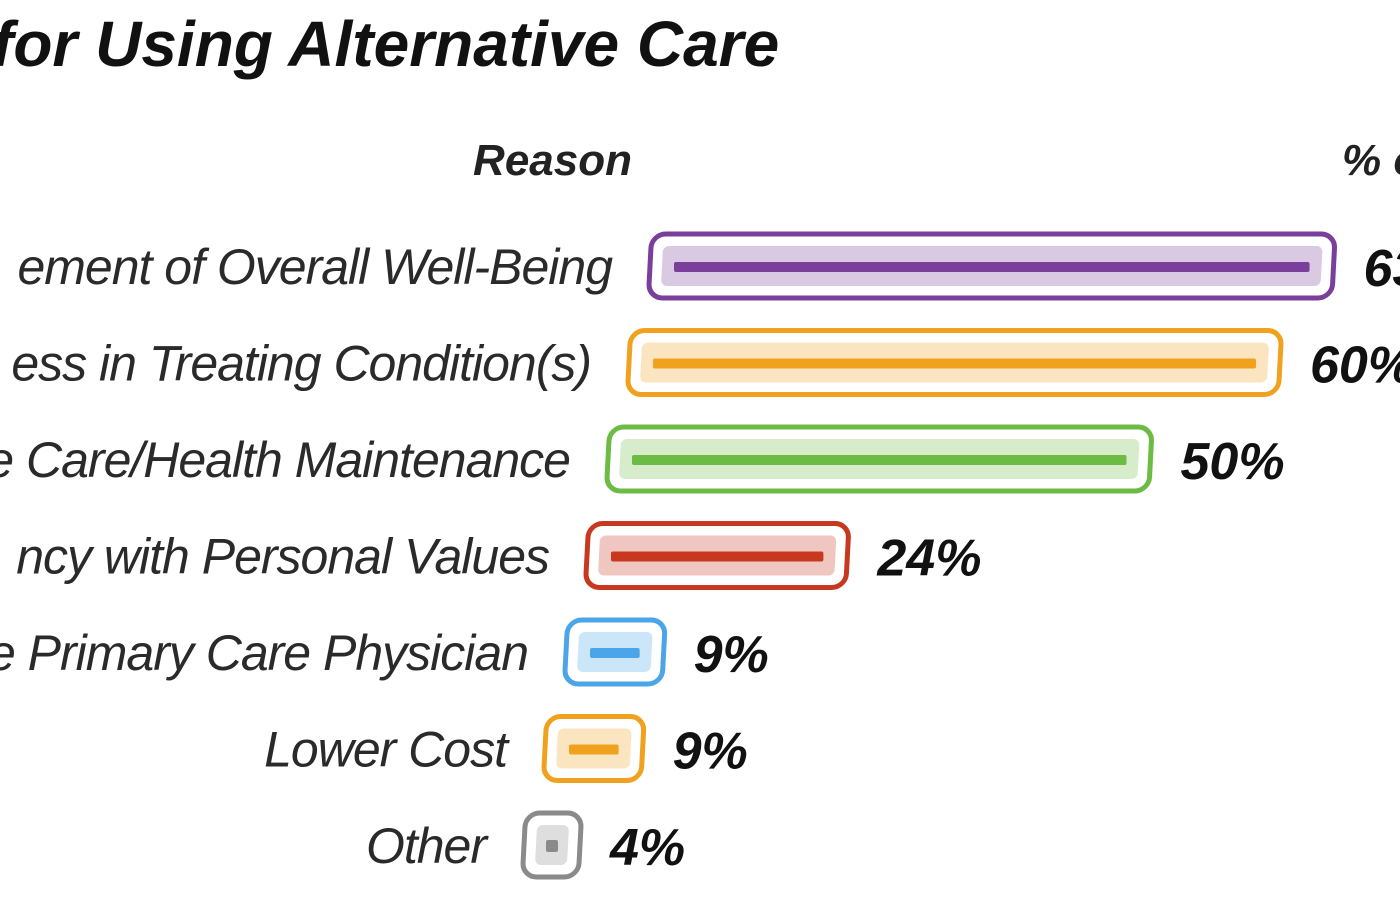 This screenshot has height=900, width=1400. What do you see at coordinates (285, 460) in the screenshot?
I see `category-label: e Care/Health Maintenance` at bounding box center [285, 460].